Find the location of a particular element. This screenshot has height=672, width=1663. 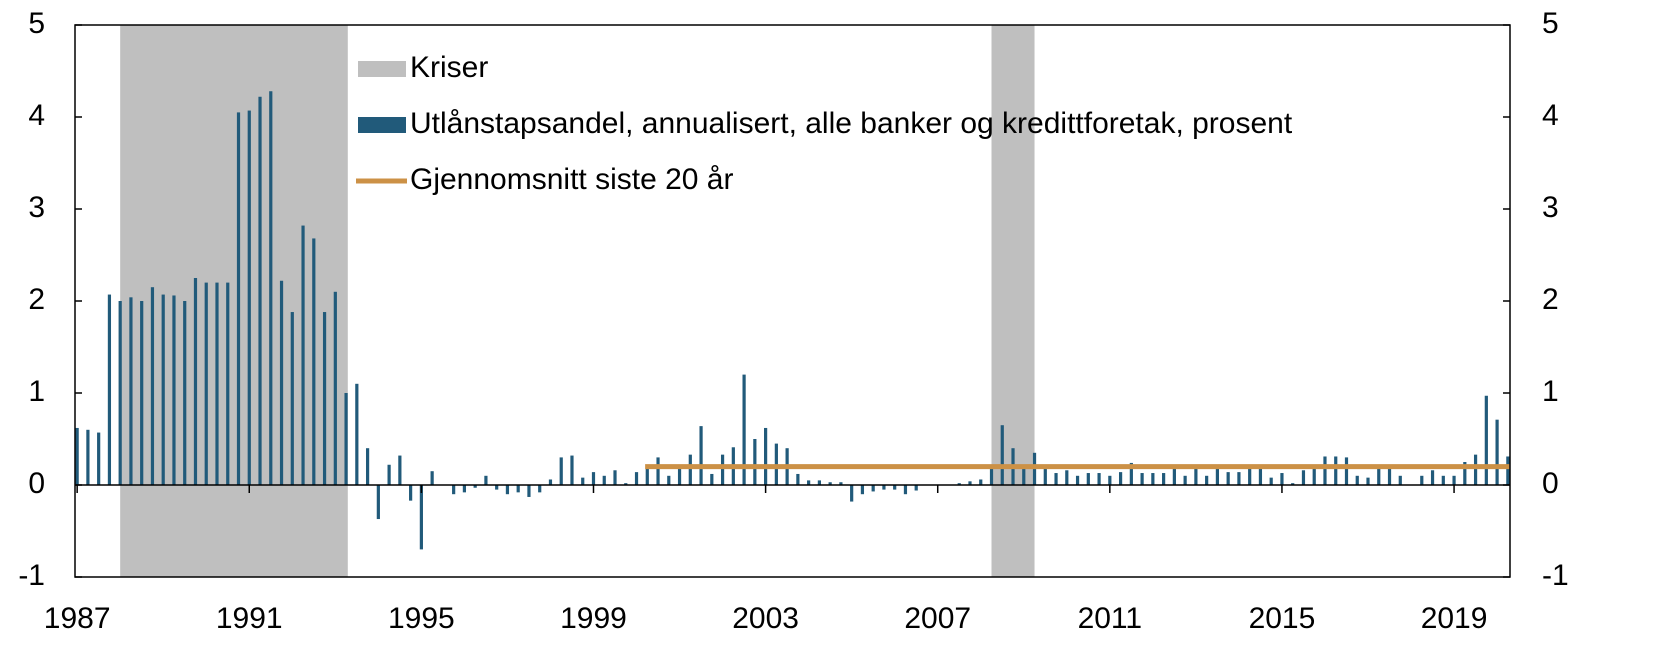

legend-label: Kriser is located at coordinates (449, 67).